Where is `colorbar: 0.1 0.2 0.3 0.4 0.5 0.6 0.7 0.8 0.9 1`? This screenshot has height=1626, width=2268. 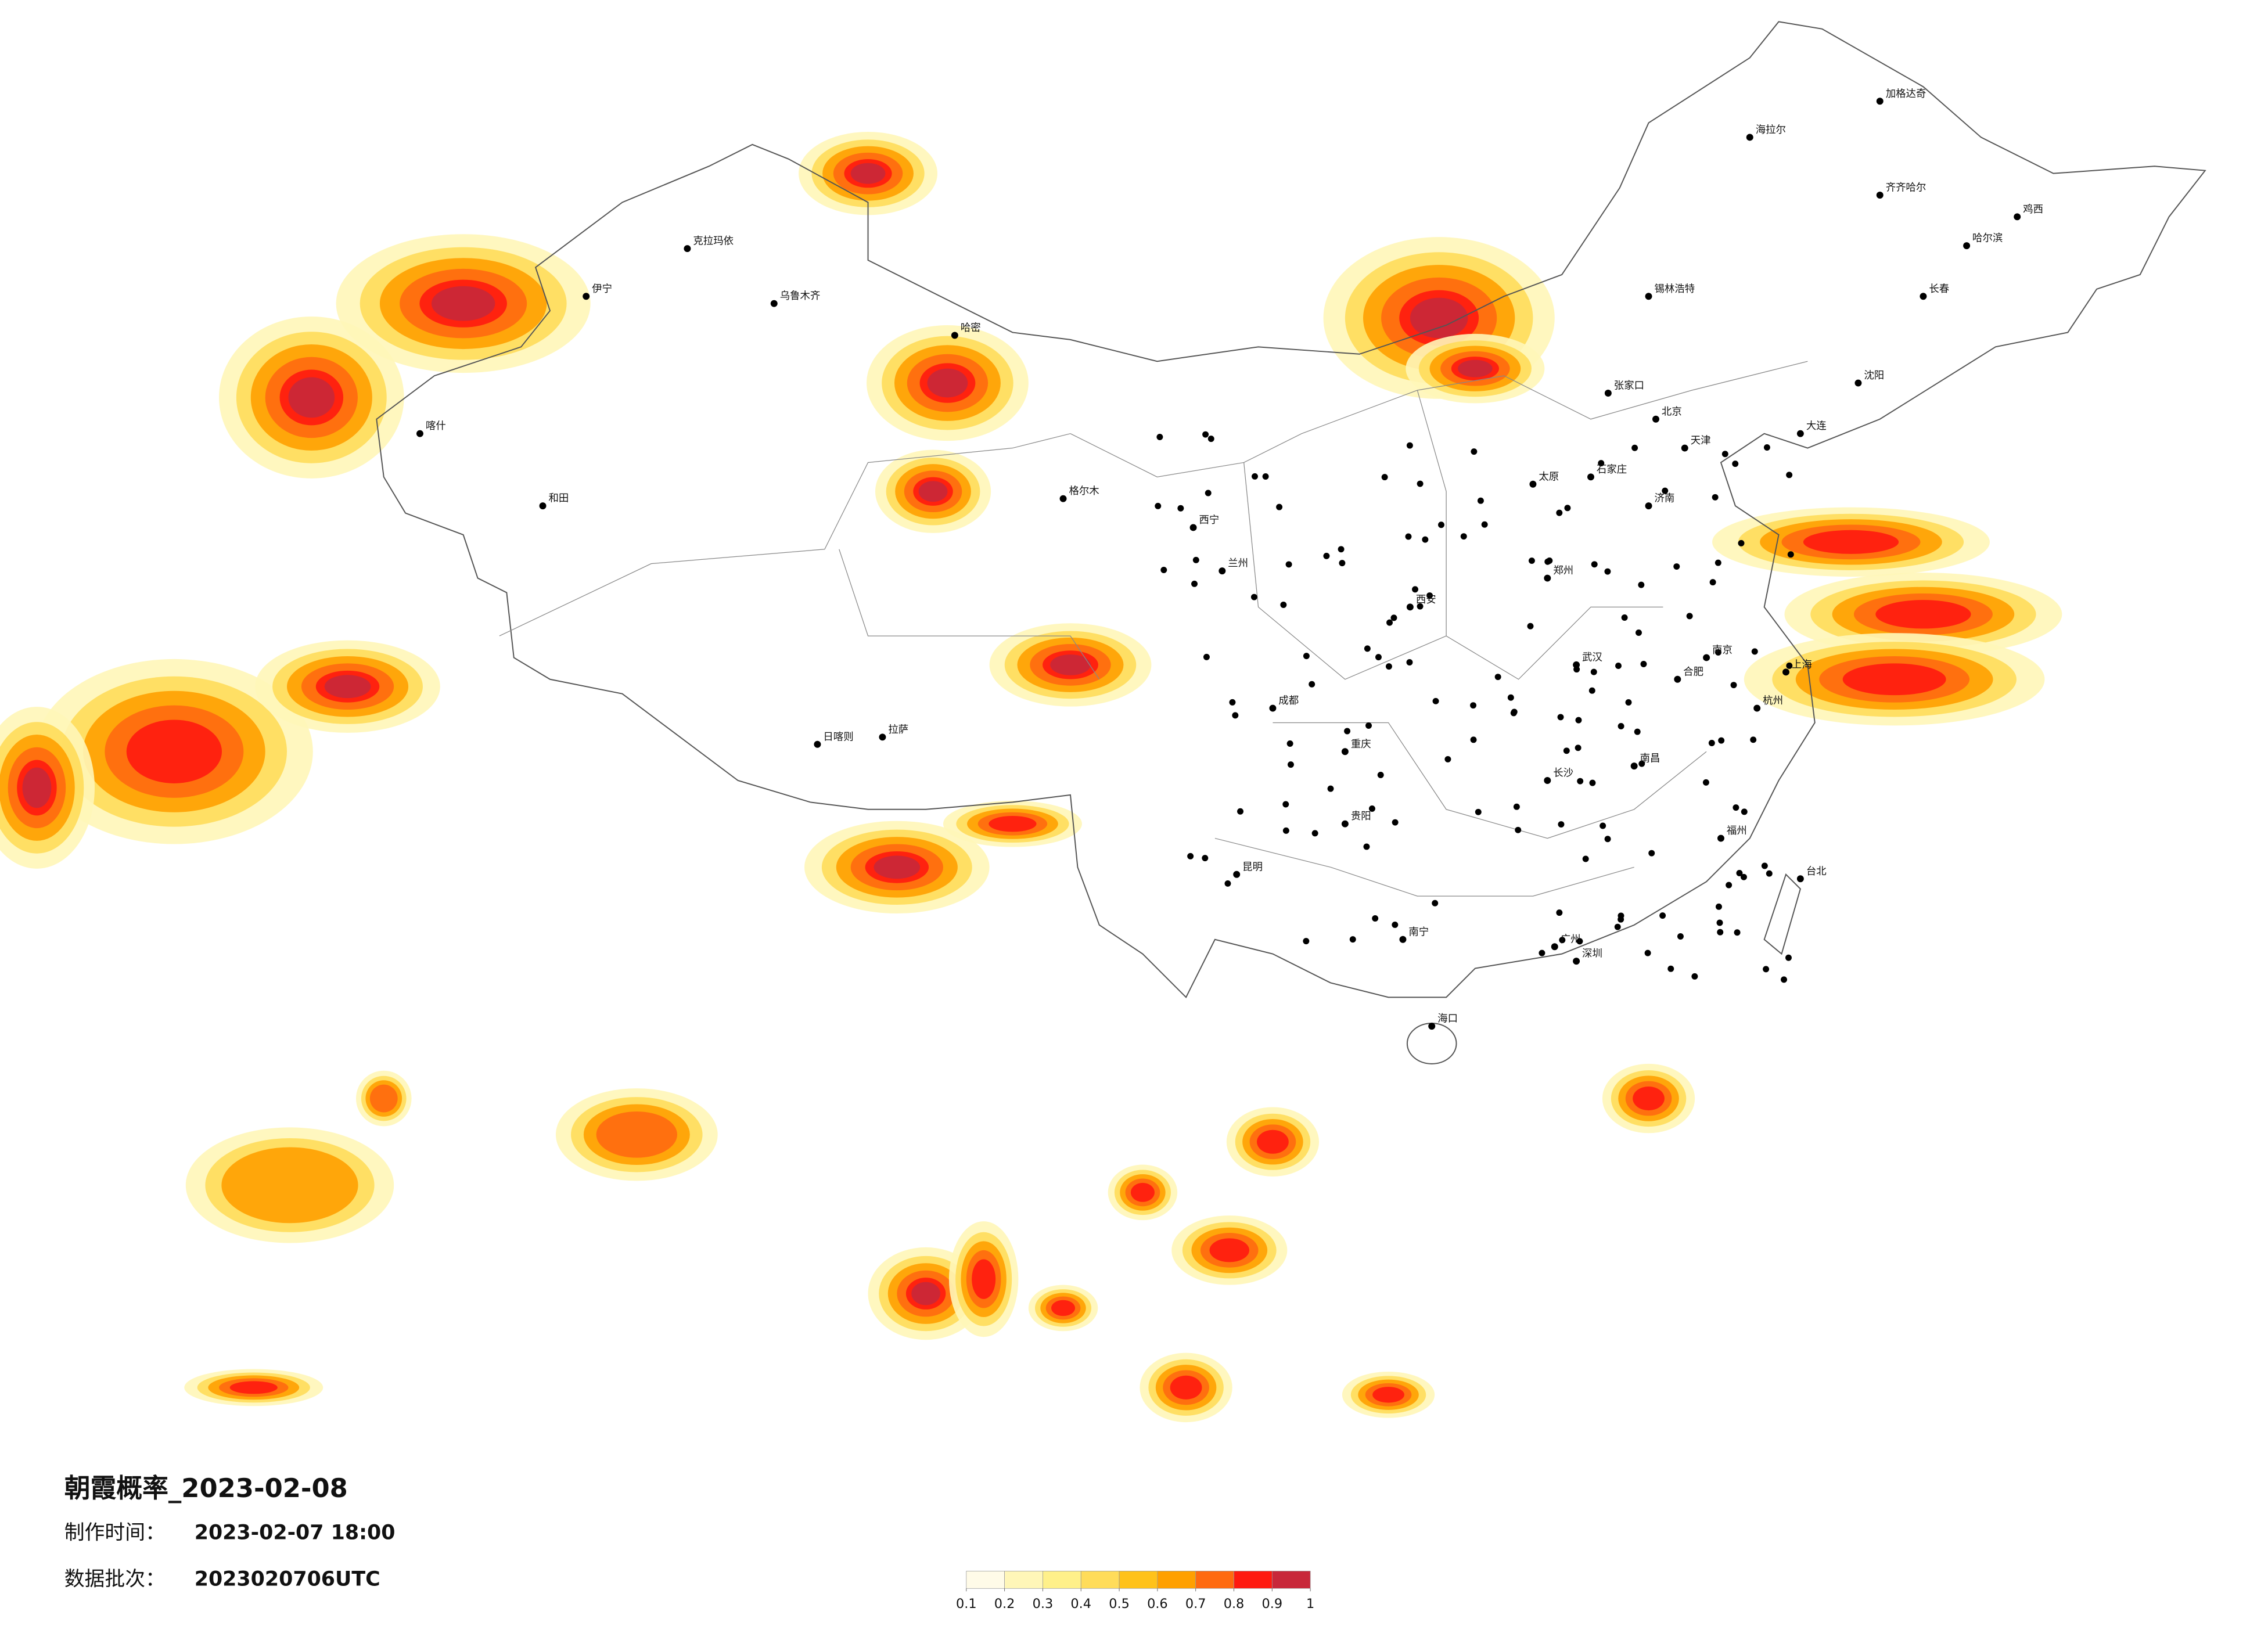 colorbar: 0.1 0.2 0.3 0.4 0.5 0.6 0.7 0.8 0.9 1 is located at coordinates (1135, 1591).